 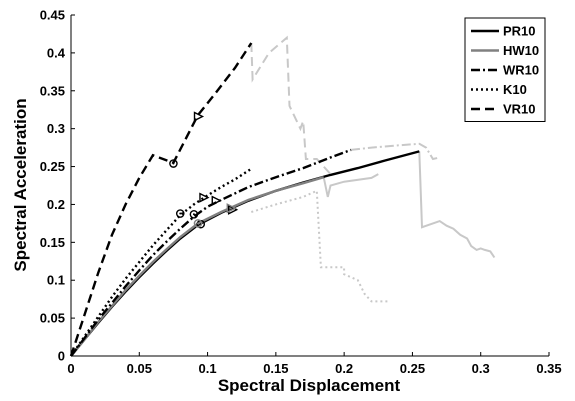 I want to click on series-wr10-marker-circle, so click(x=194, y=214).